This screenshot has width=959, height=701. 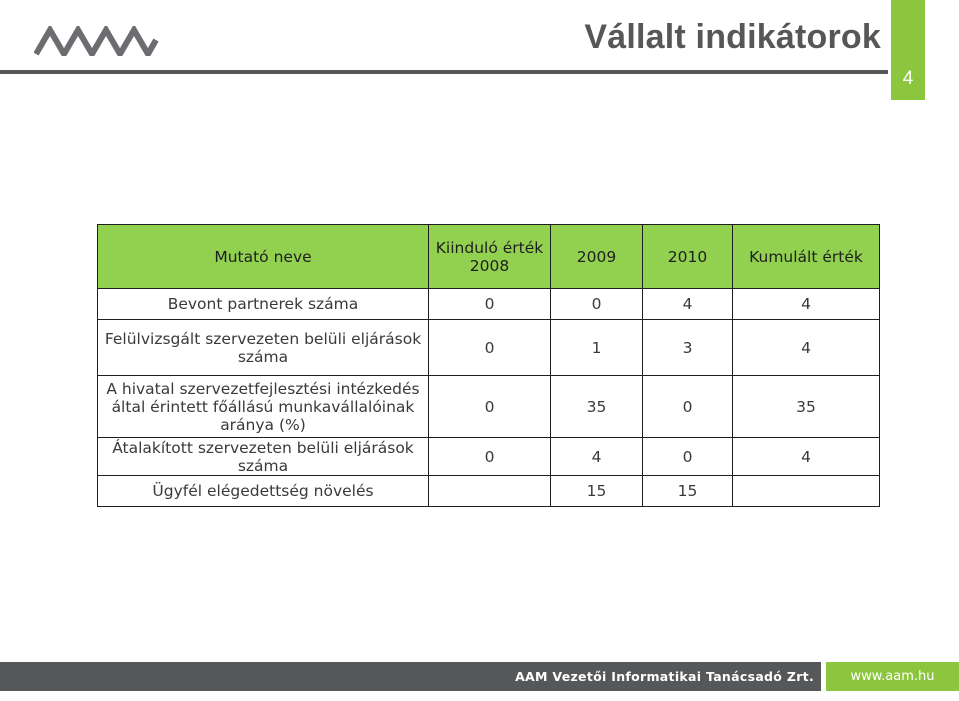 What do you see at coordinates (263, 256) in the screenshot?
I see `header-indicator-name: Mutató neve` at bounding box center [263, 256].